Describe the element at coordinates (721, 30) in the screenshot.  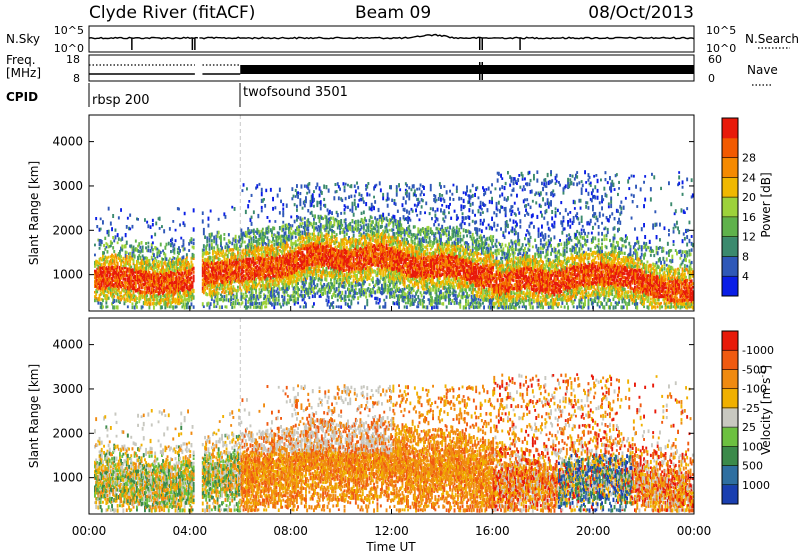
I see `nsky-tick-top-right: 10^5` at that location.